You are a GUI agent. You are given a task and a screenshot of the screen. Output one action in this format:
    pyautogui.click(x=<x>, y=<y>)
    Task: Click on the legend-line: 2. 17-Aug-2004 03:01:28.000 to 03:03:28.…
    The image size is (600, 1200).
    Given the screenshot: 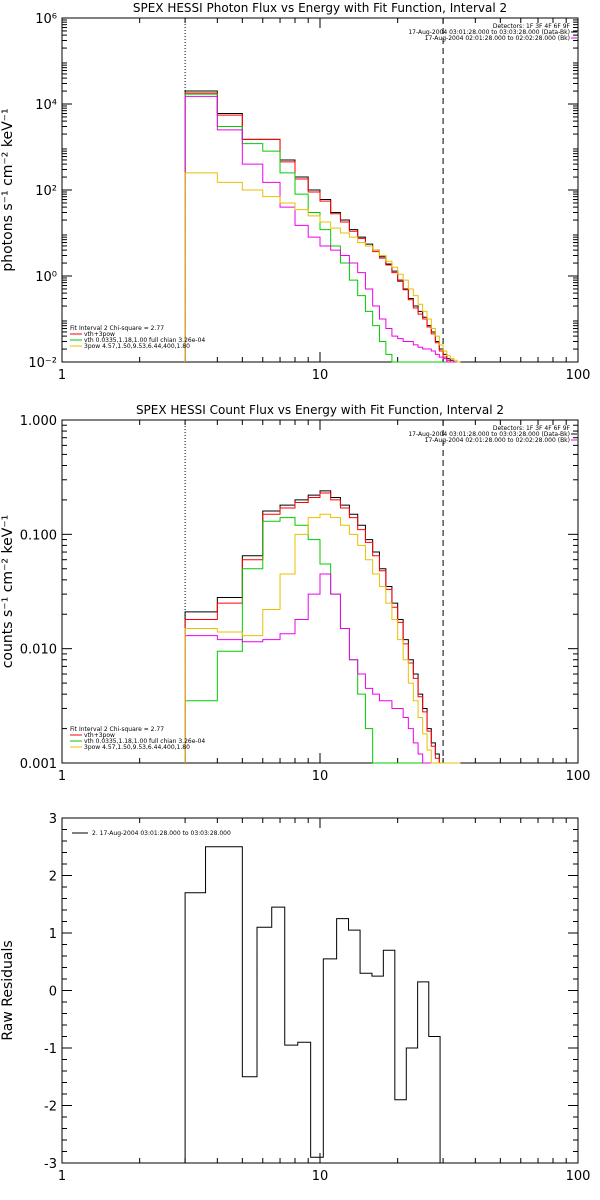 What is the action you would take?
    pyautogui.click(x=161, y=833)
    